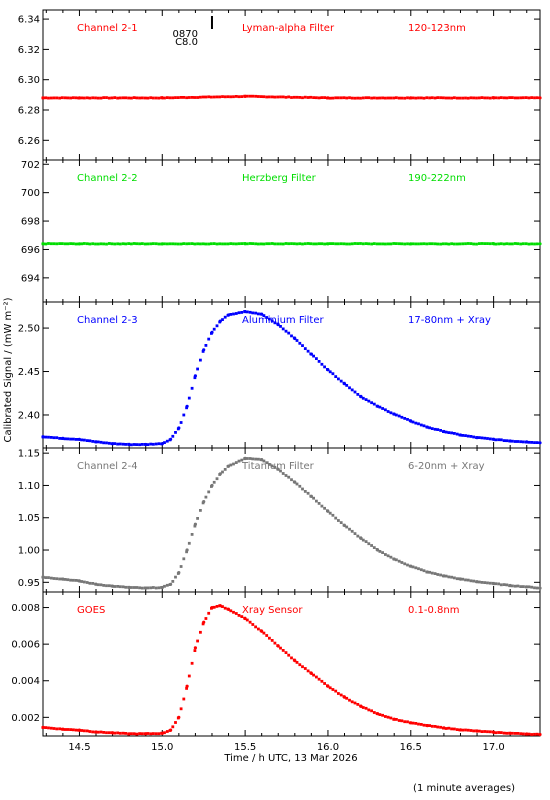 The width and height of the screenshot is (550, 800). What do you see at coordinates (25, 608) in the screenshot?
I see `y-tick-label: 0.008` at bounding box center [25, 608].